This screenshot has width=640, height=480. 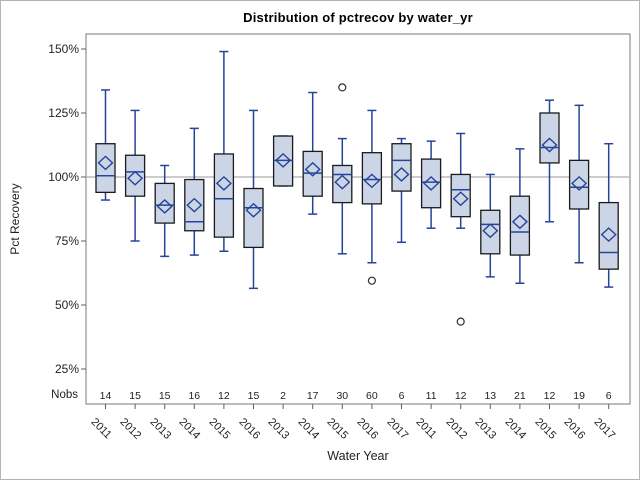 I want to click on nobs-value: 17, so click(x=312, y=396).